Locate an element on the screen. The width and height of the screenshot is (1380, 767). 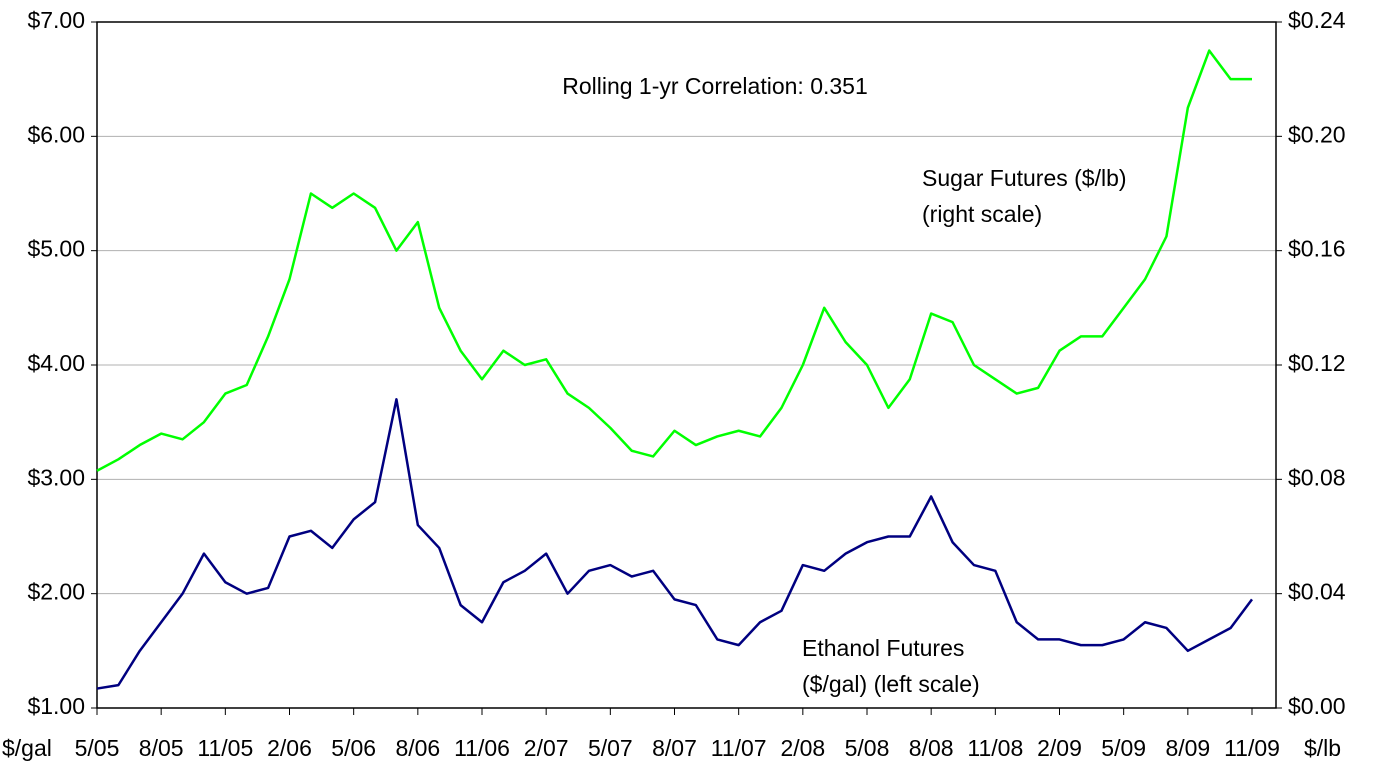
annotation: ($/gal) (left scale) is located at coordinates (891, 684).